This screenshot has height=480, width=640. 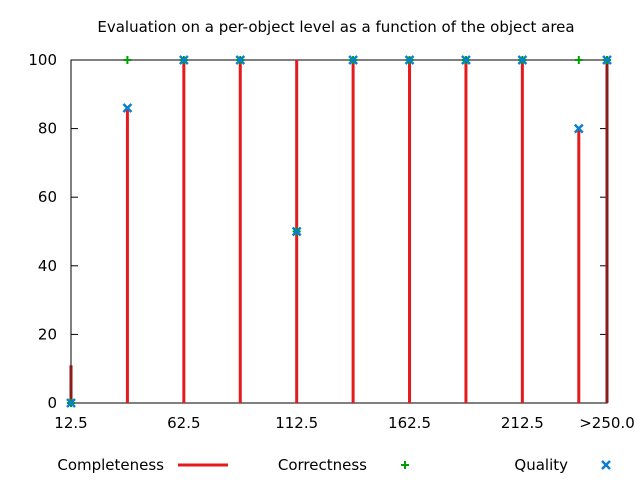 What do you see at coordinates (183, 423) in the screenshot?
I see `x-tick-label: 62.5` at bounding box center [183, 423].